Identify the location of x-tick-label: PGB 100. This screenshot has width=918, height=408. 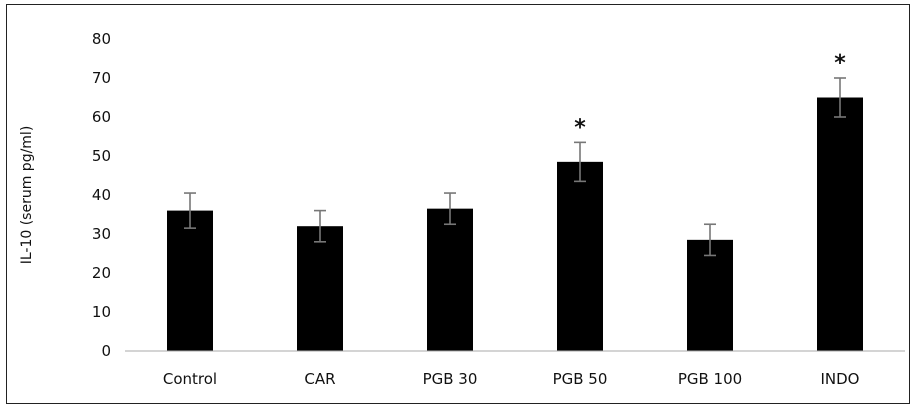
(710, 379).